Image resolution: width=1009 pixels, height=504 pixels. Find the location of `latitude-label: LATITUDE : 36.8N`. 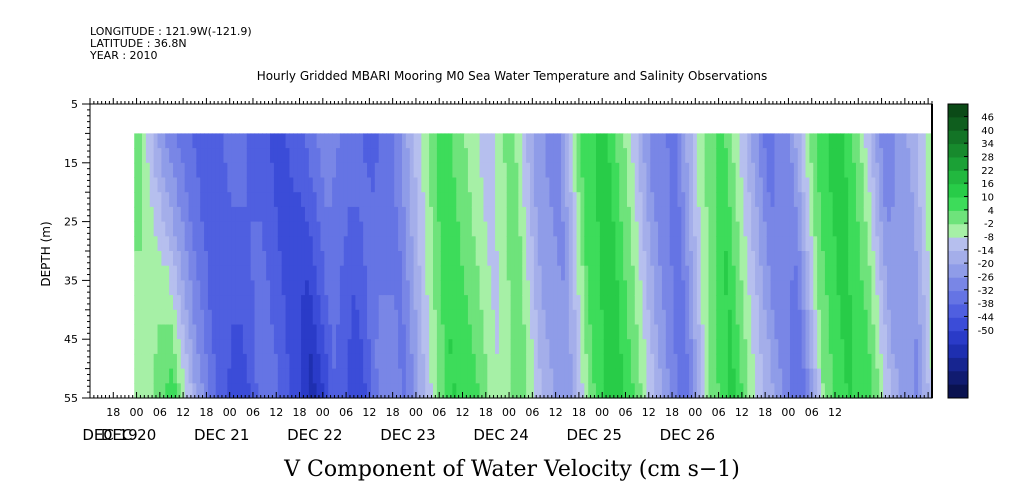

latitude-label: LATITUDE : 36.8N is located at coordinates (138, 43).